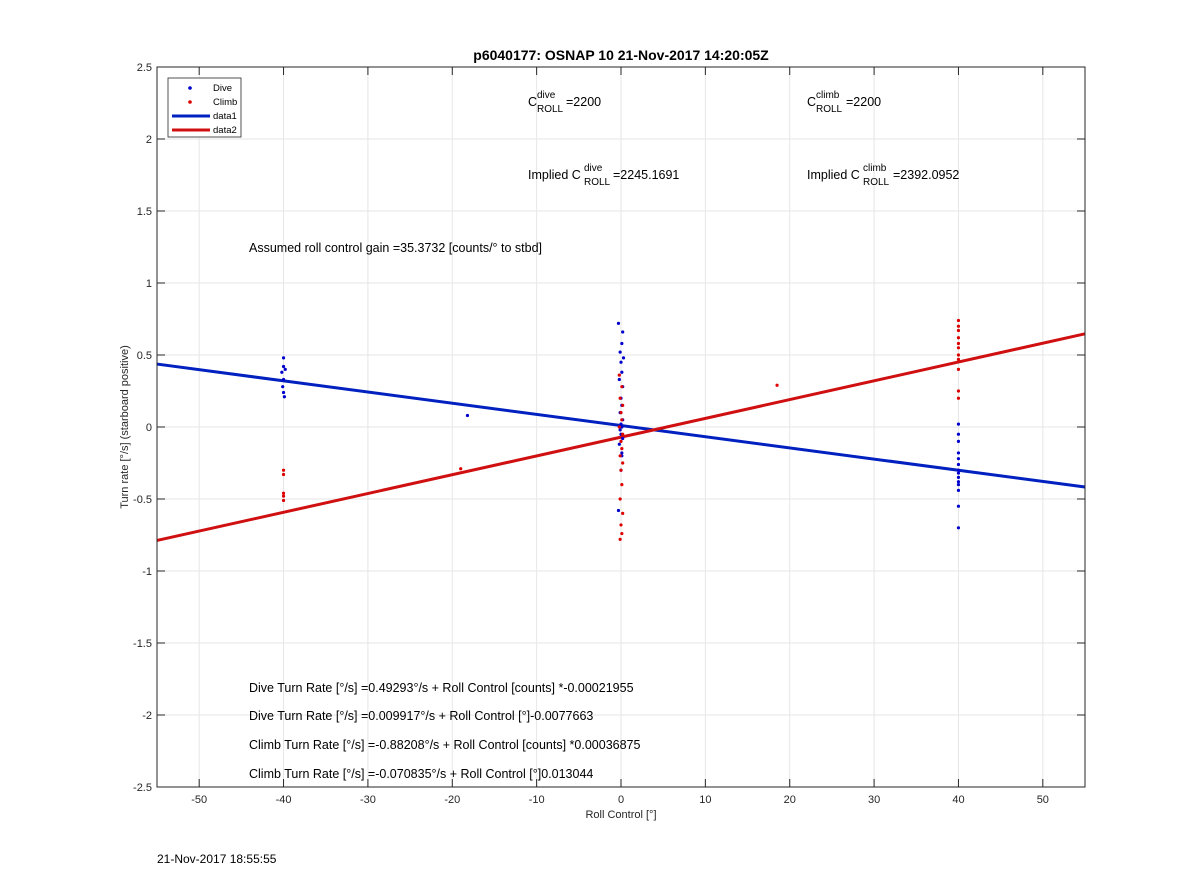 This screenshot has width=1200, height=885. Describe the element at coordinates (844, 102) in the screenshot. I see `c-roll-climb-annotation: C climb ROLL =2200` at that location.